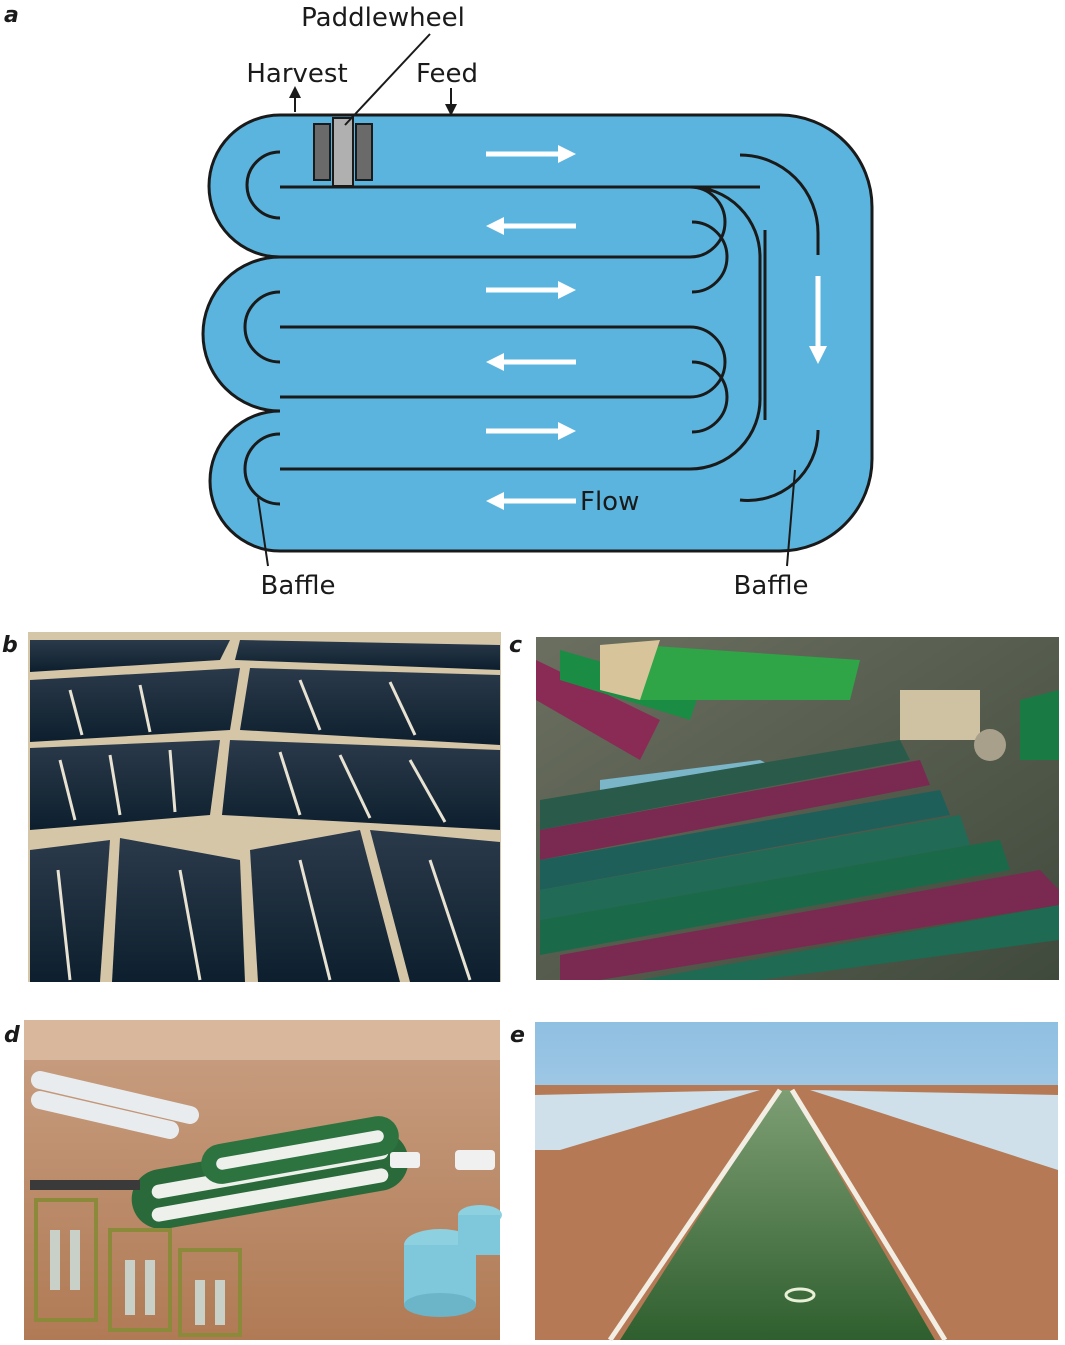 This screenshot has height=1345, width=1065. What do you see at coordinates (298, 586) in the screenshot?
I see `label-baffle-left: Baffle` at bounding box center [298, 586].